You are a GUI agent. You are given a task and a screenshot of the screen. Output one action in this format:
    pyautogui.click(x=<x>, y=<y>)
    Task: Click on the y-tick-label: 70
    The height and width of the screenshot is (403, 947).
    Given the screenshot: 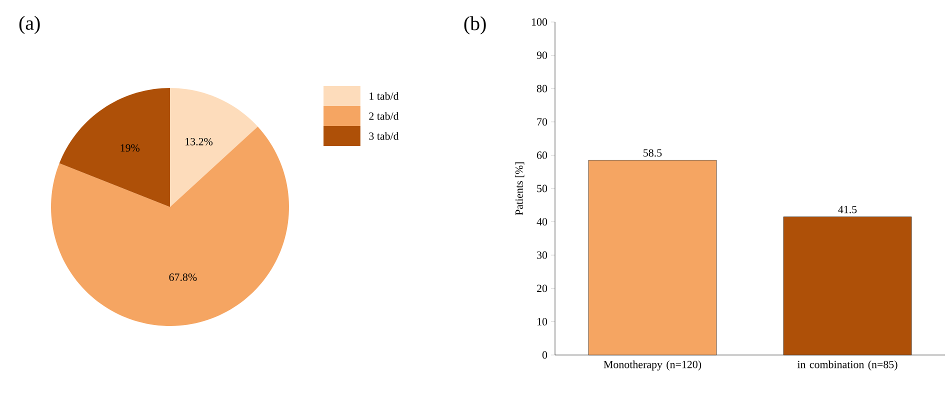 What is the action you would take?
    pyautogui.click(x=542, y=122)
    